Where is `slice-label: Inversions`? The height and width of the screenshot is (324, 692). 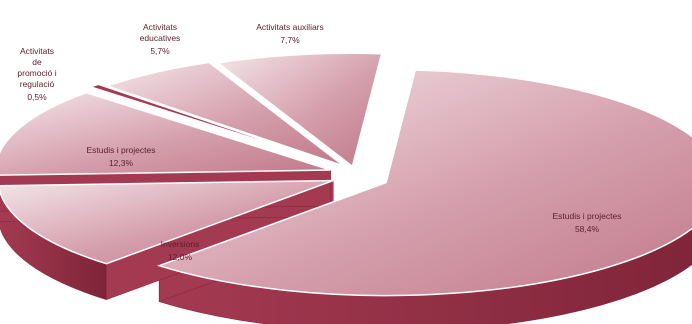 slice-label: Inversions is located at coordinates (180, 244).